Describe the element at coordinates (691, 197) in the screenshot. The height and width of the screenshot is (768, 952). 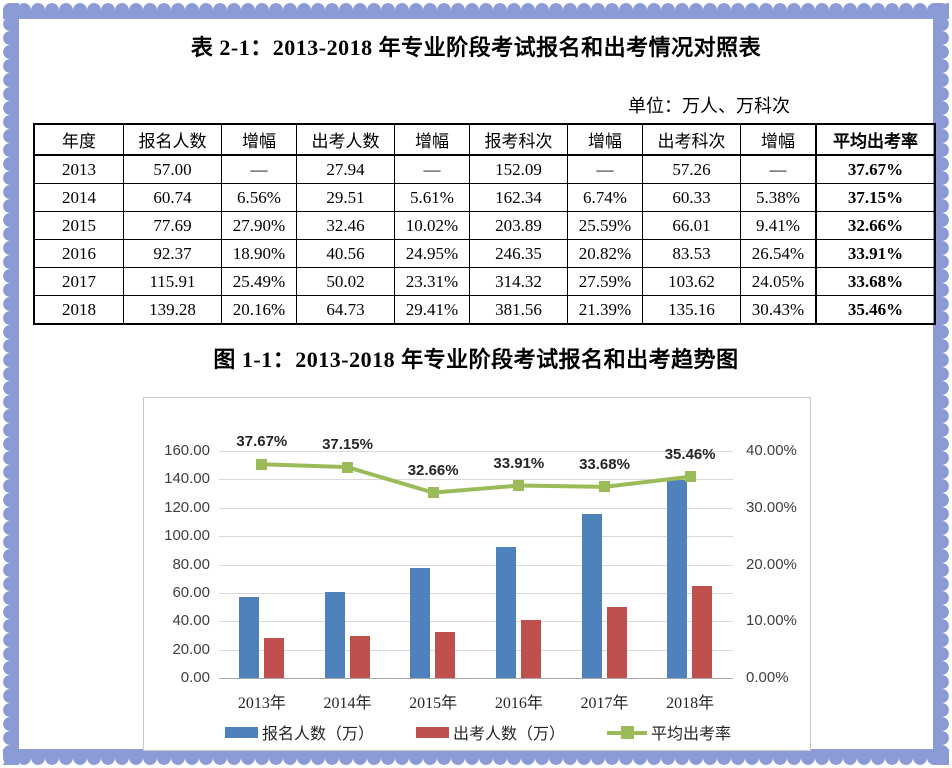
I see `table-cell: 60.33` at that location.